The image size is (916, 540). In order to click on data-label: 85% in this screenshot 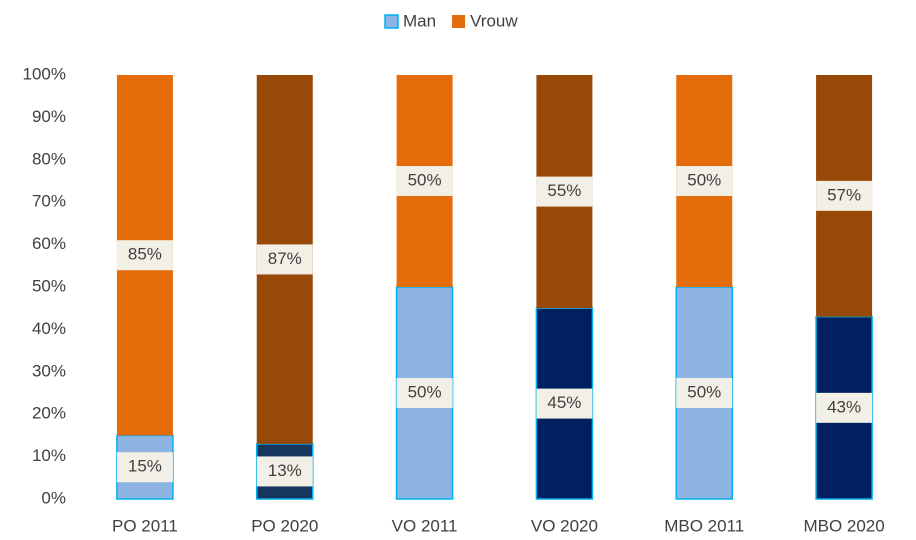, I will do `click(145, 254)`.